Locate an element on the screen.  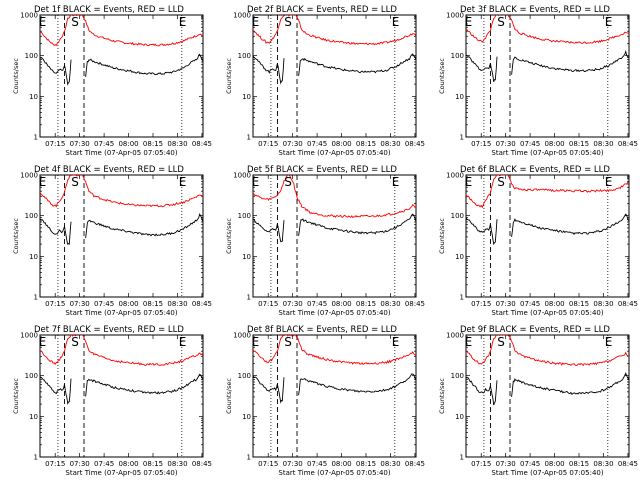
panel-title: Det 6f BLACK = Events, RED = LLD is located at coordinates (535, 170).